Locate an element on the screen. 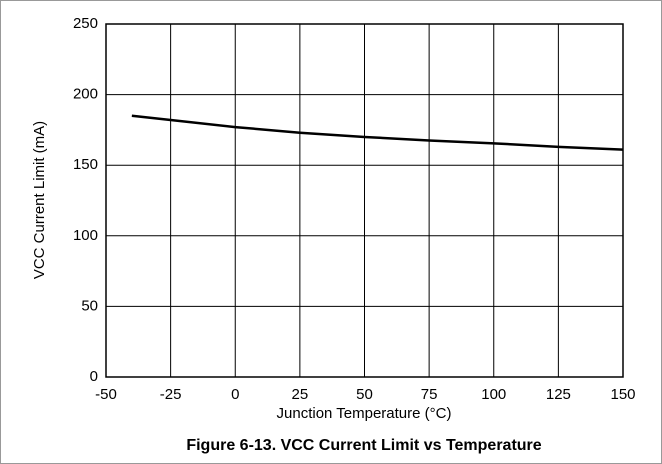 The height and width of the screenshot is (464, 662). x-axis-label: Junction Temperature (°C) is located at coordinates (364, 413).